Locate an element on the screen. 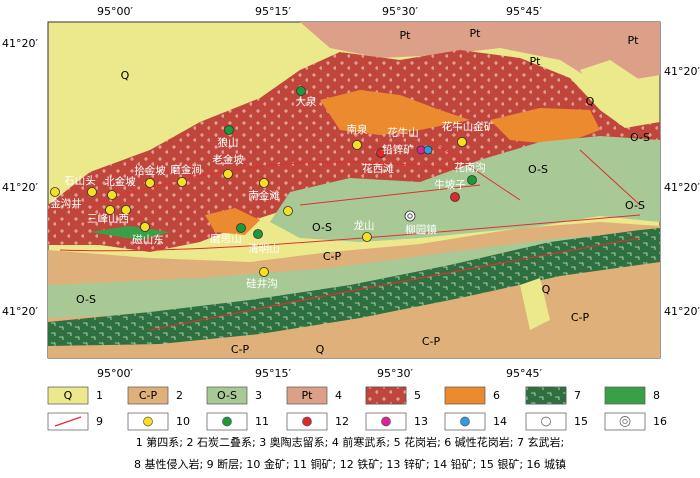 The width and height of the screenshot is (700, 478). legend-number: 7 is located at coordinates (577, 395).